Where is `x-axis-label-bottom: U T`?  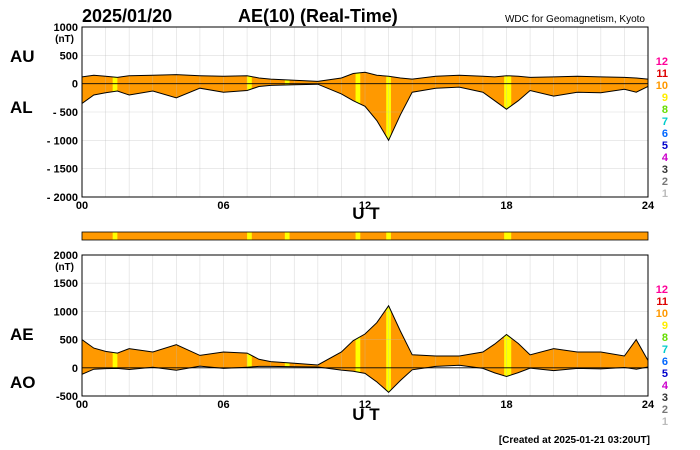 x-axis-label-bottom: U T is located at coordinates (366, 414).